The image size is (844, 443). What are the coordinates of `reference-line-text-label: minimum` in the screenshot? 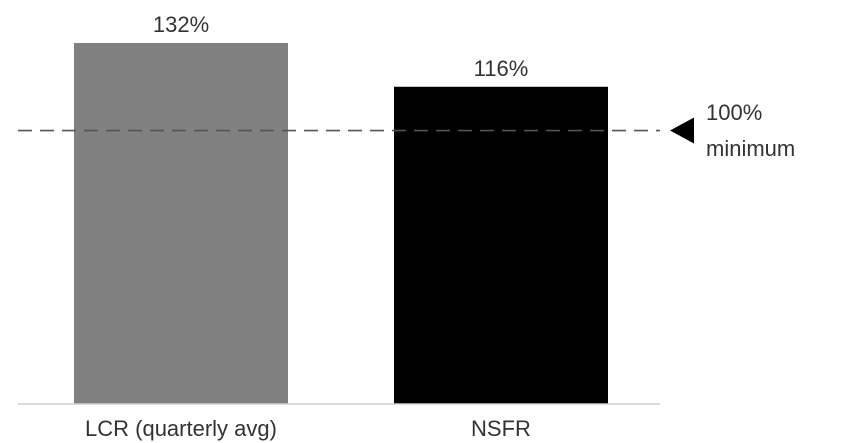 It's located at (750, 148).